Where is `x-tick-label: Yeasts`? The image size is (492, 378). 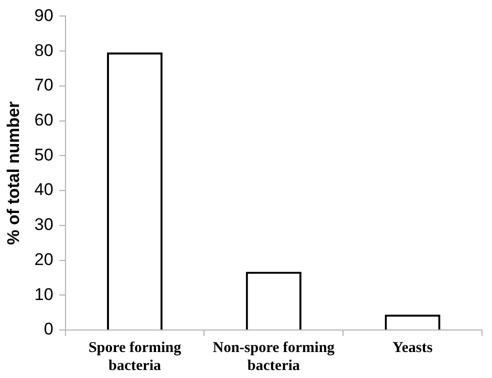 x-tick-label: Yeasts is located at coordinates (412, 348).